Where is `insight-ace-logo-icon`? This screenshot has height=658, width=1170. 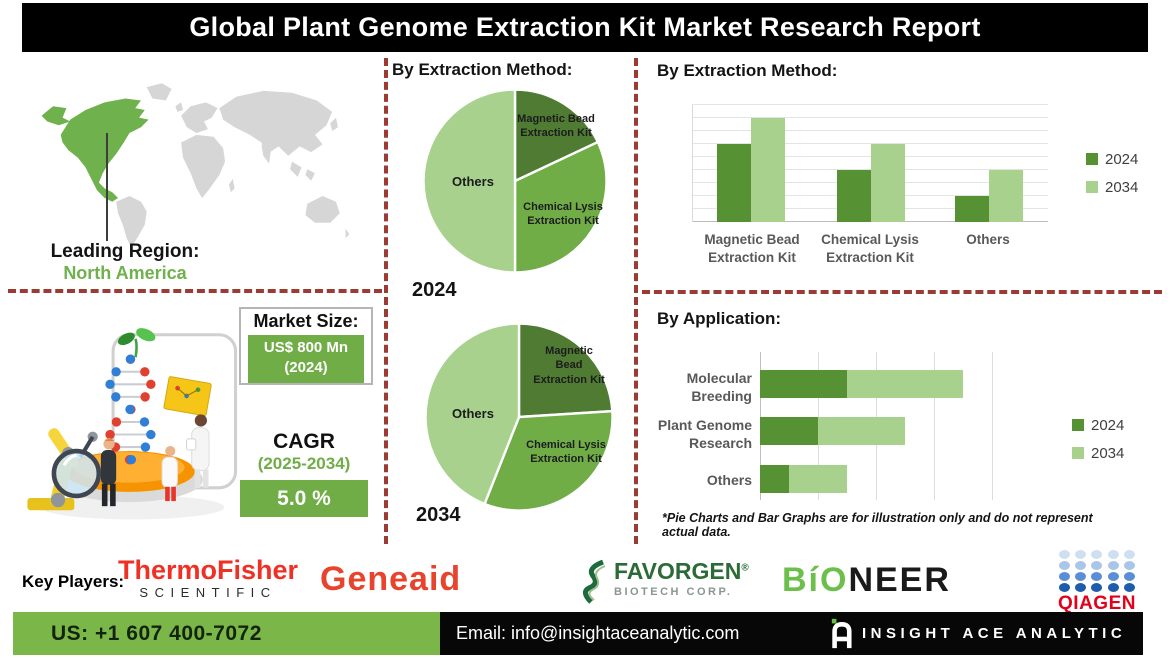
insight-ace-logo-icon is located at coordinates (841, 633).